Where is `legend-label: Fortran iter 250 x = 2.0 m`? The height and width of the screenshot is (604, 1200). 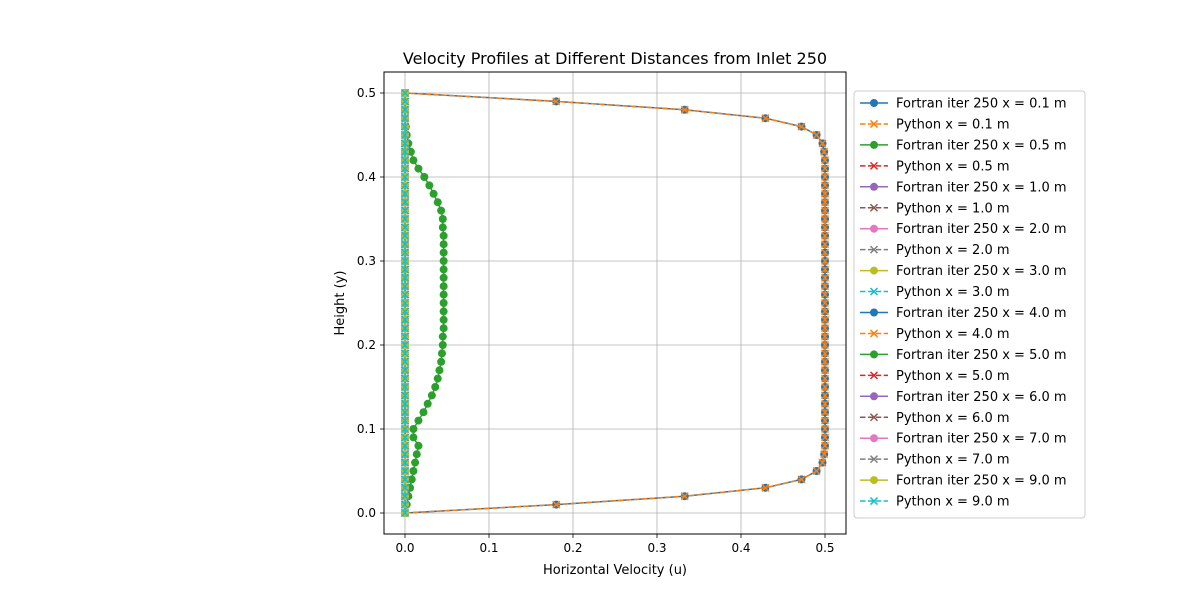
legend-label: Fortran iter 250 x = 2.0 m is located at coordinates (981, 229).